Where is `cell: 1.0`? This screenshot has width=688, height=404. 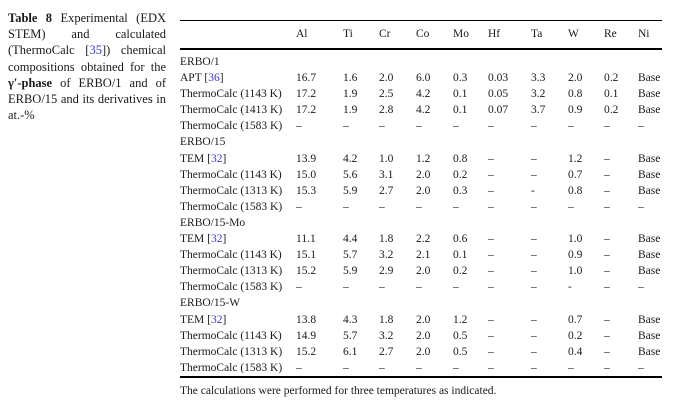 cell: 1.0 is located at coordinates (575, 271).